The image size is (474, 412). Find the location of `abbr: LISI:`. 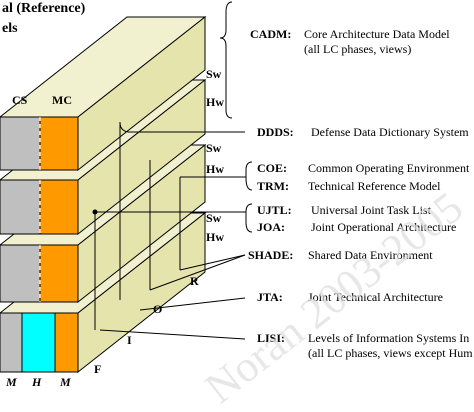

abbr: LISI: is located at coordinates (271, 338).